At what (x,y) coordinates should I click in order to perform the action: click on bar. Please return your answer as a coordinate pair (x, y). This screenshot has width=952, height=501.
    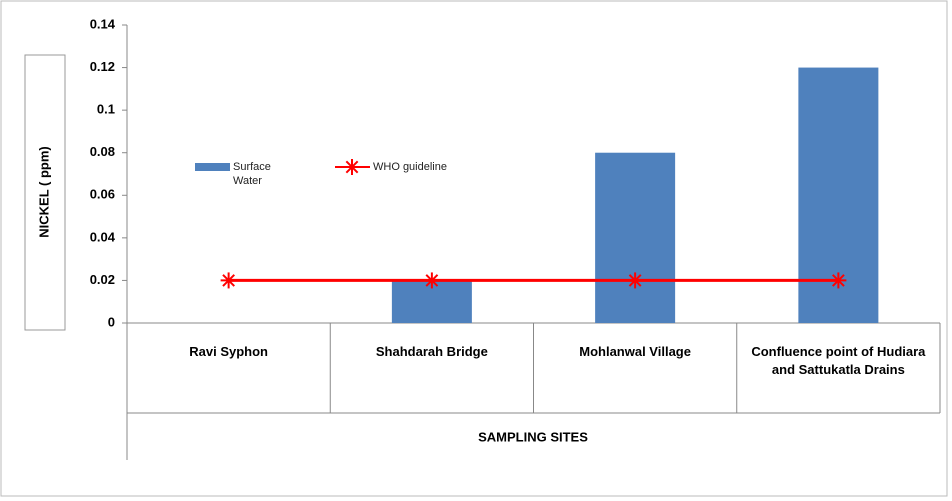
    Looking at the image, I should click on (635, 237).